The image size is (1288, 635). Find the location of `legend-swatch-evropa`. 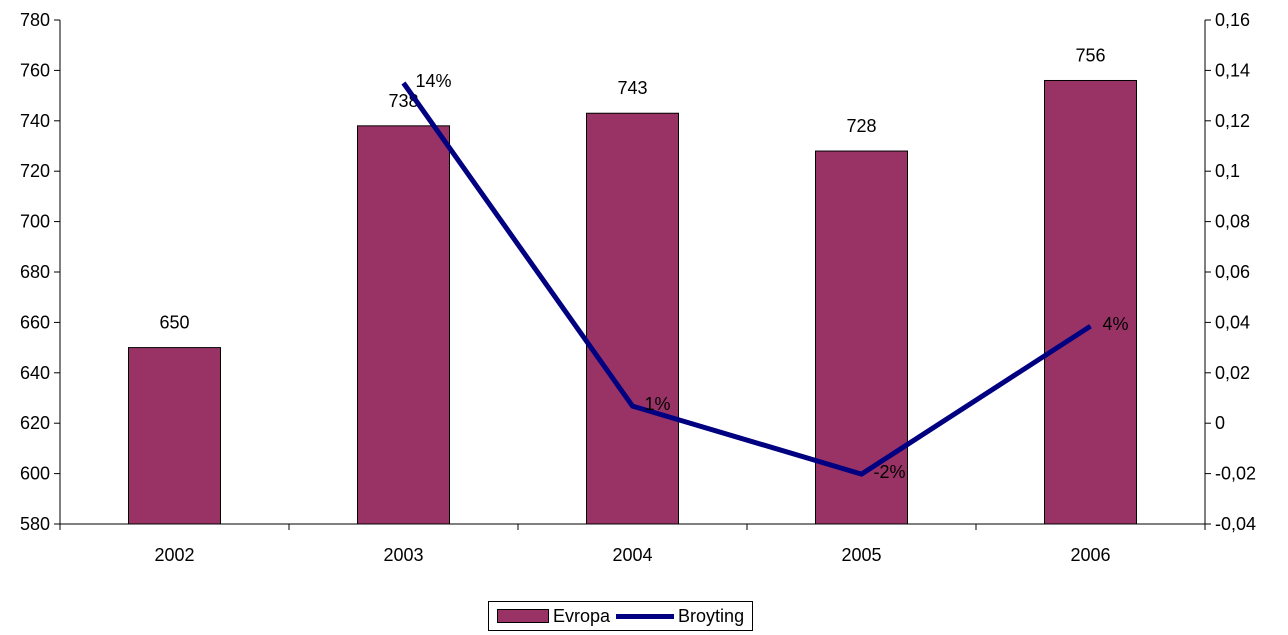

legend-swatch-evropa is located at coordinates (523, 616).